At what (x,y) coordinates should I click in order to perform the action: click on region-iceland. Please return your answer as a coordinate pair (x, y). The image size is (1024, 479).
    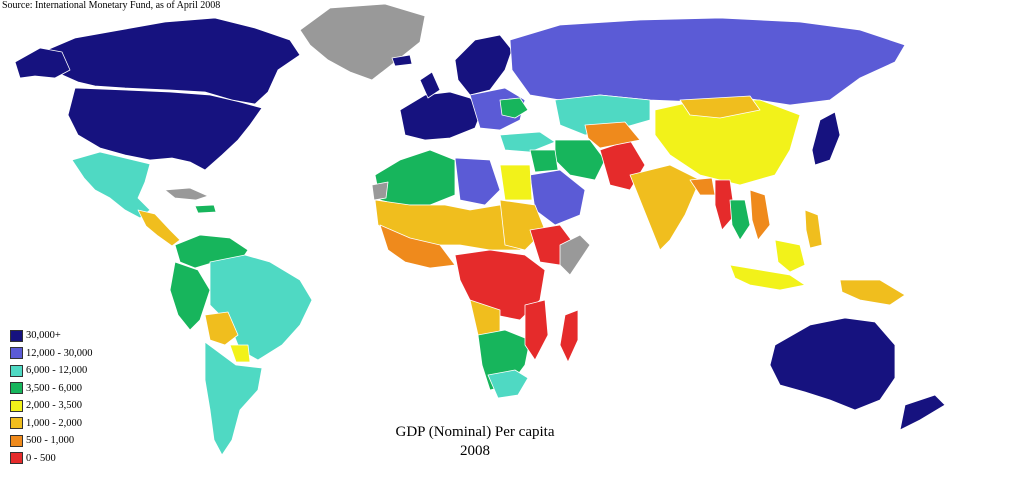
    Looking at the image, I should click on (402, 60).